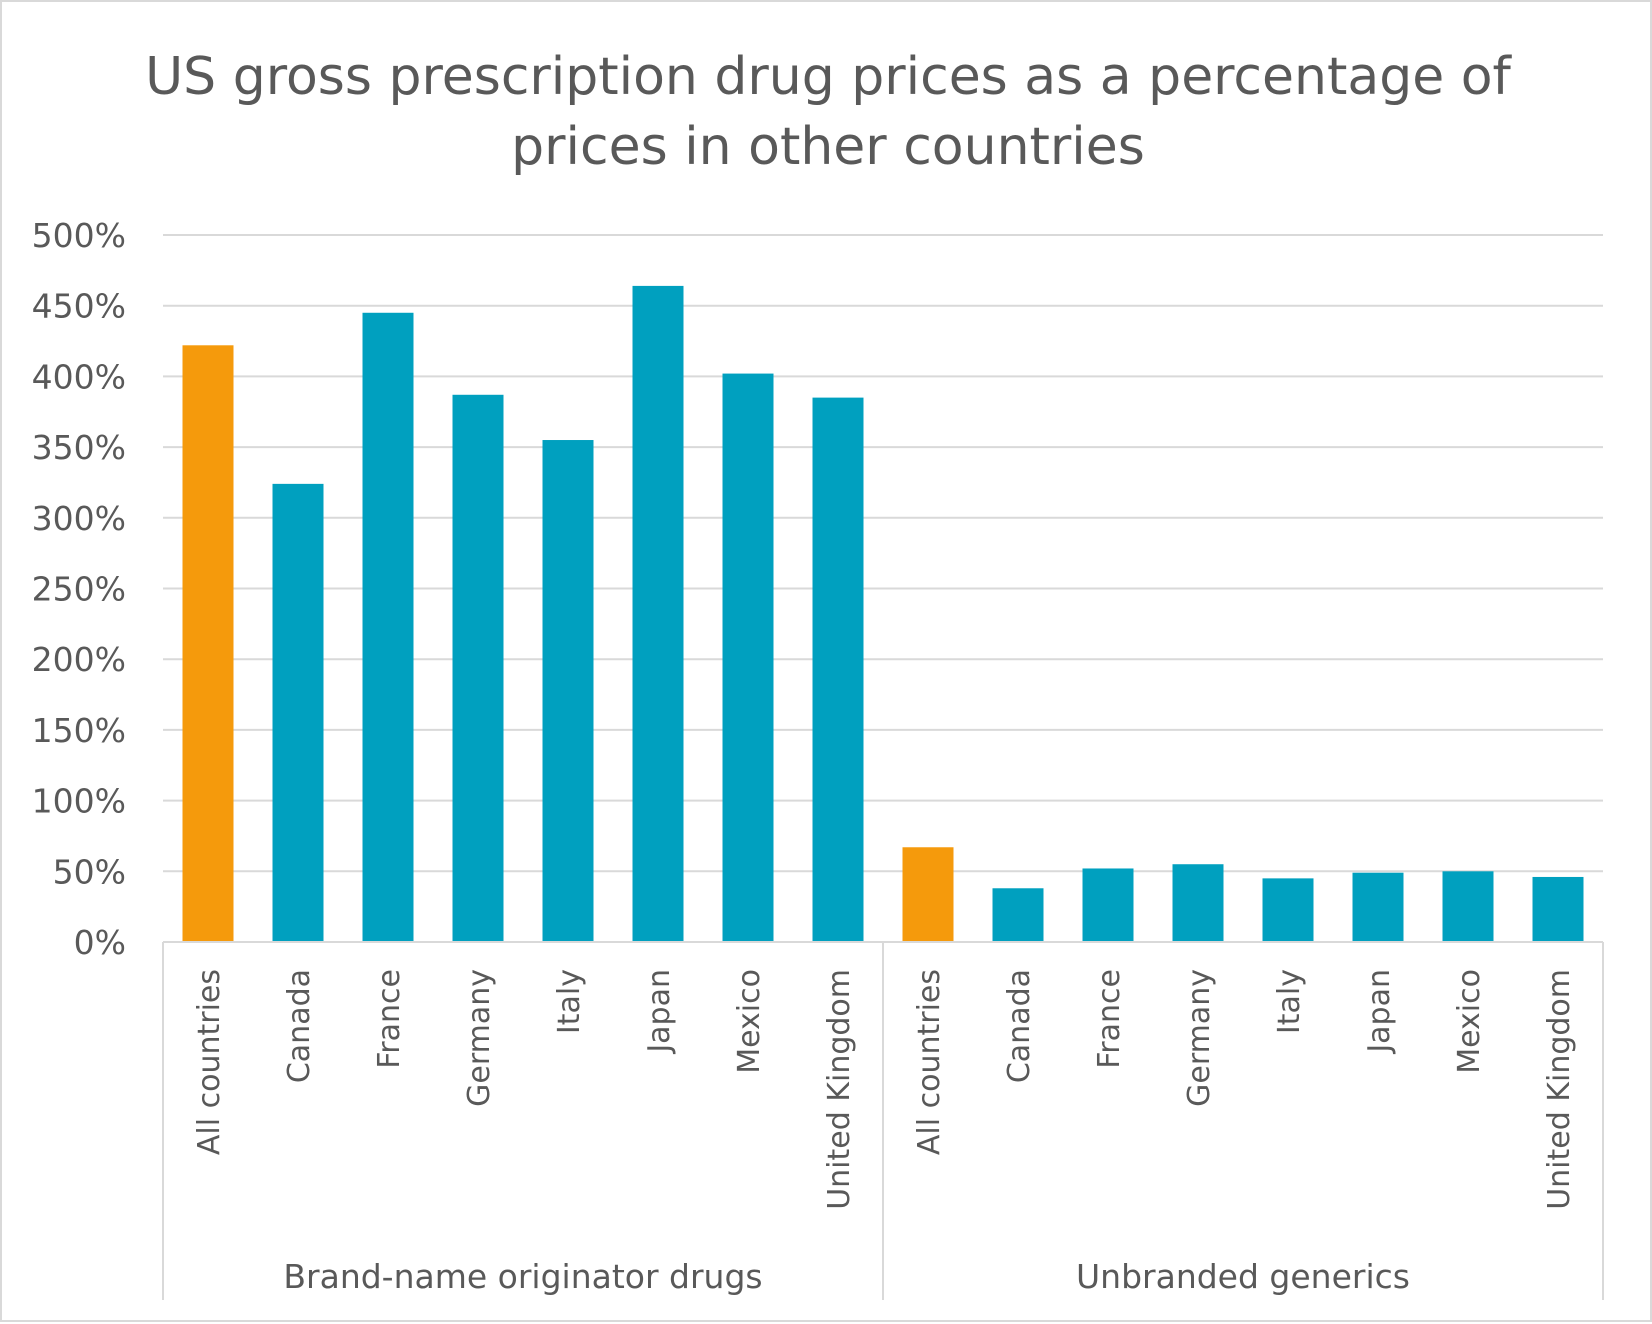  What do you see at coordinates (79, 447) in the screenshot?
I see `y-tick-label: 350%` at bounding box center [79, 447].